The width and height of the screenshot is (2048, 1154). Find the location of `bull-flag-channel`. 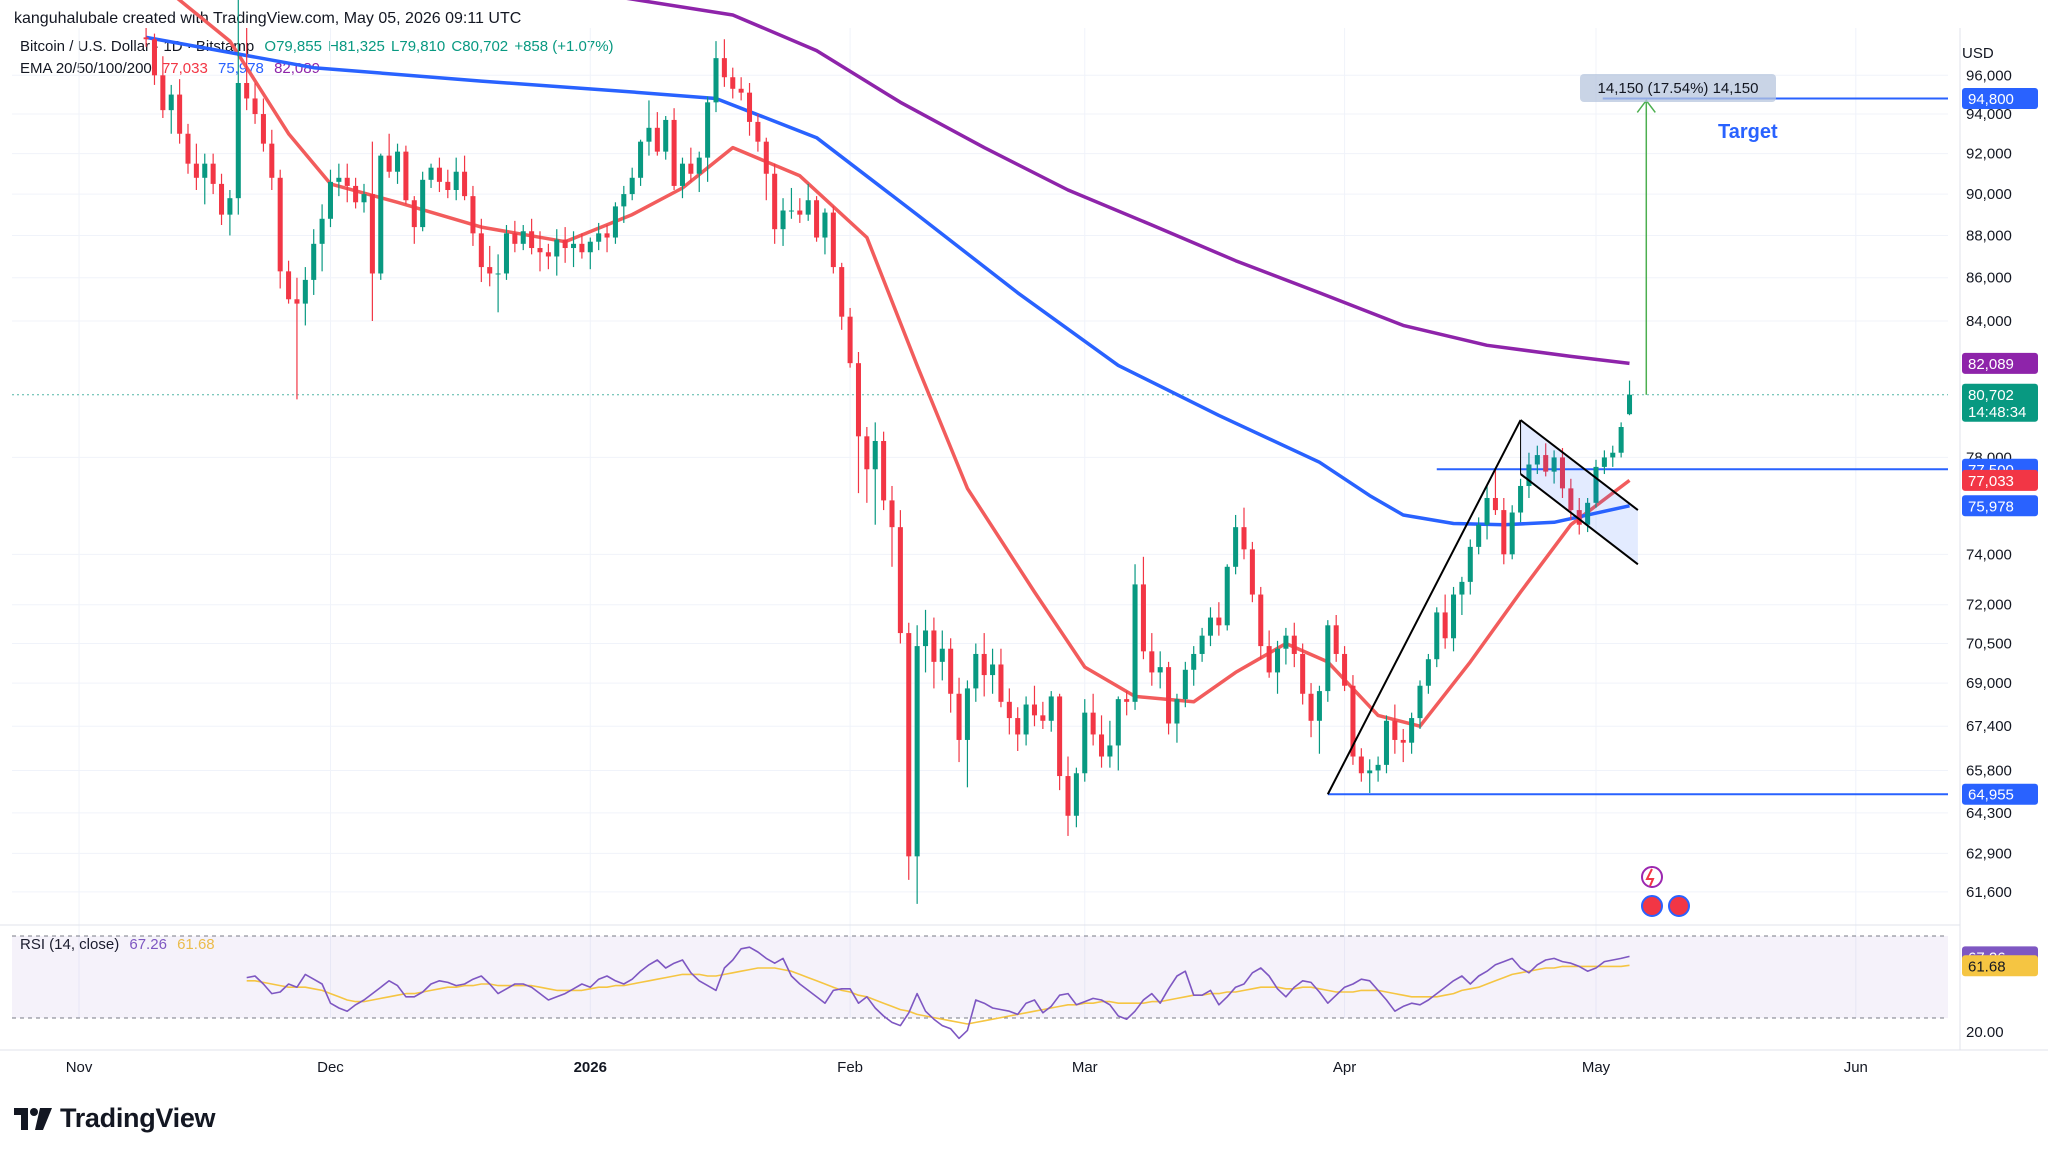

bull-flag-channel is located at coordinates (1579, 492).